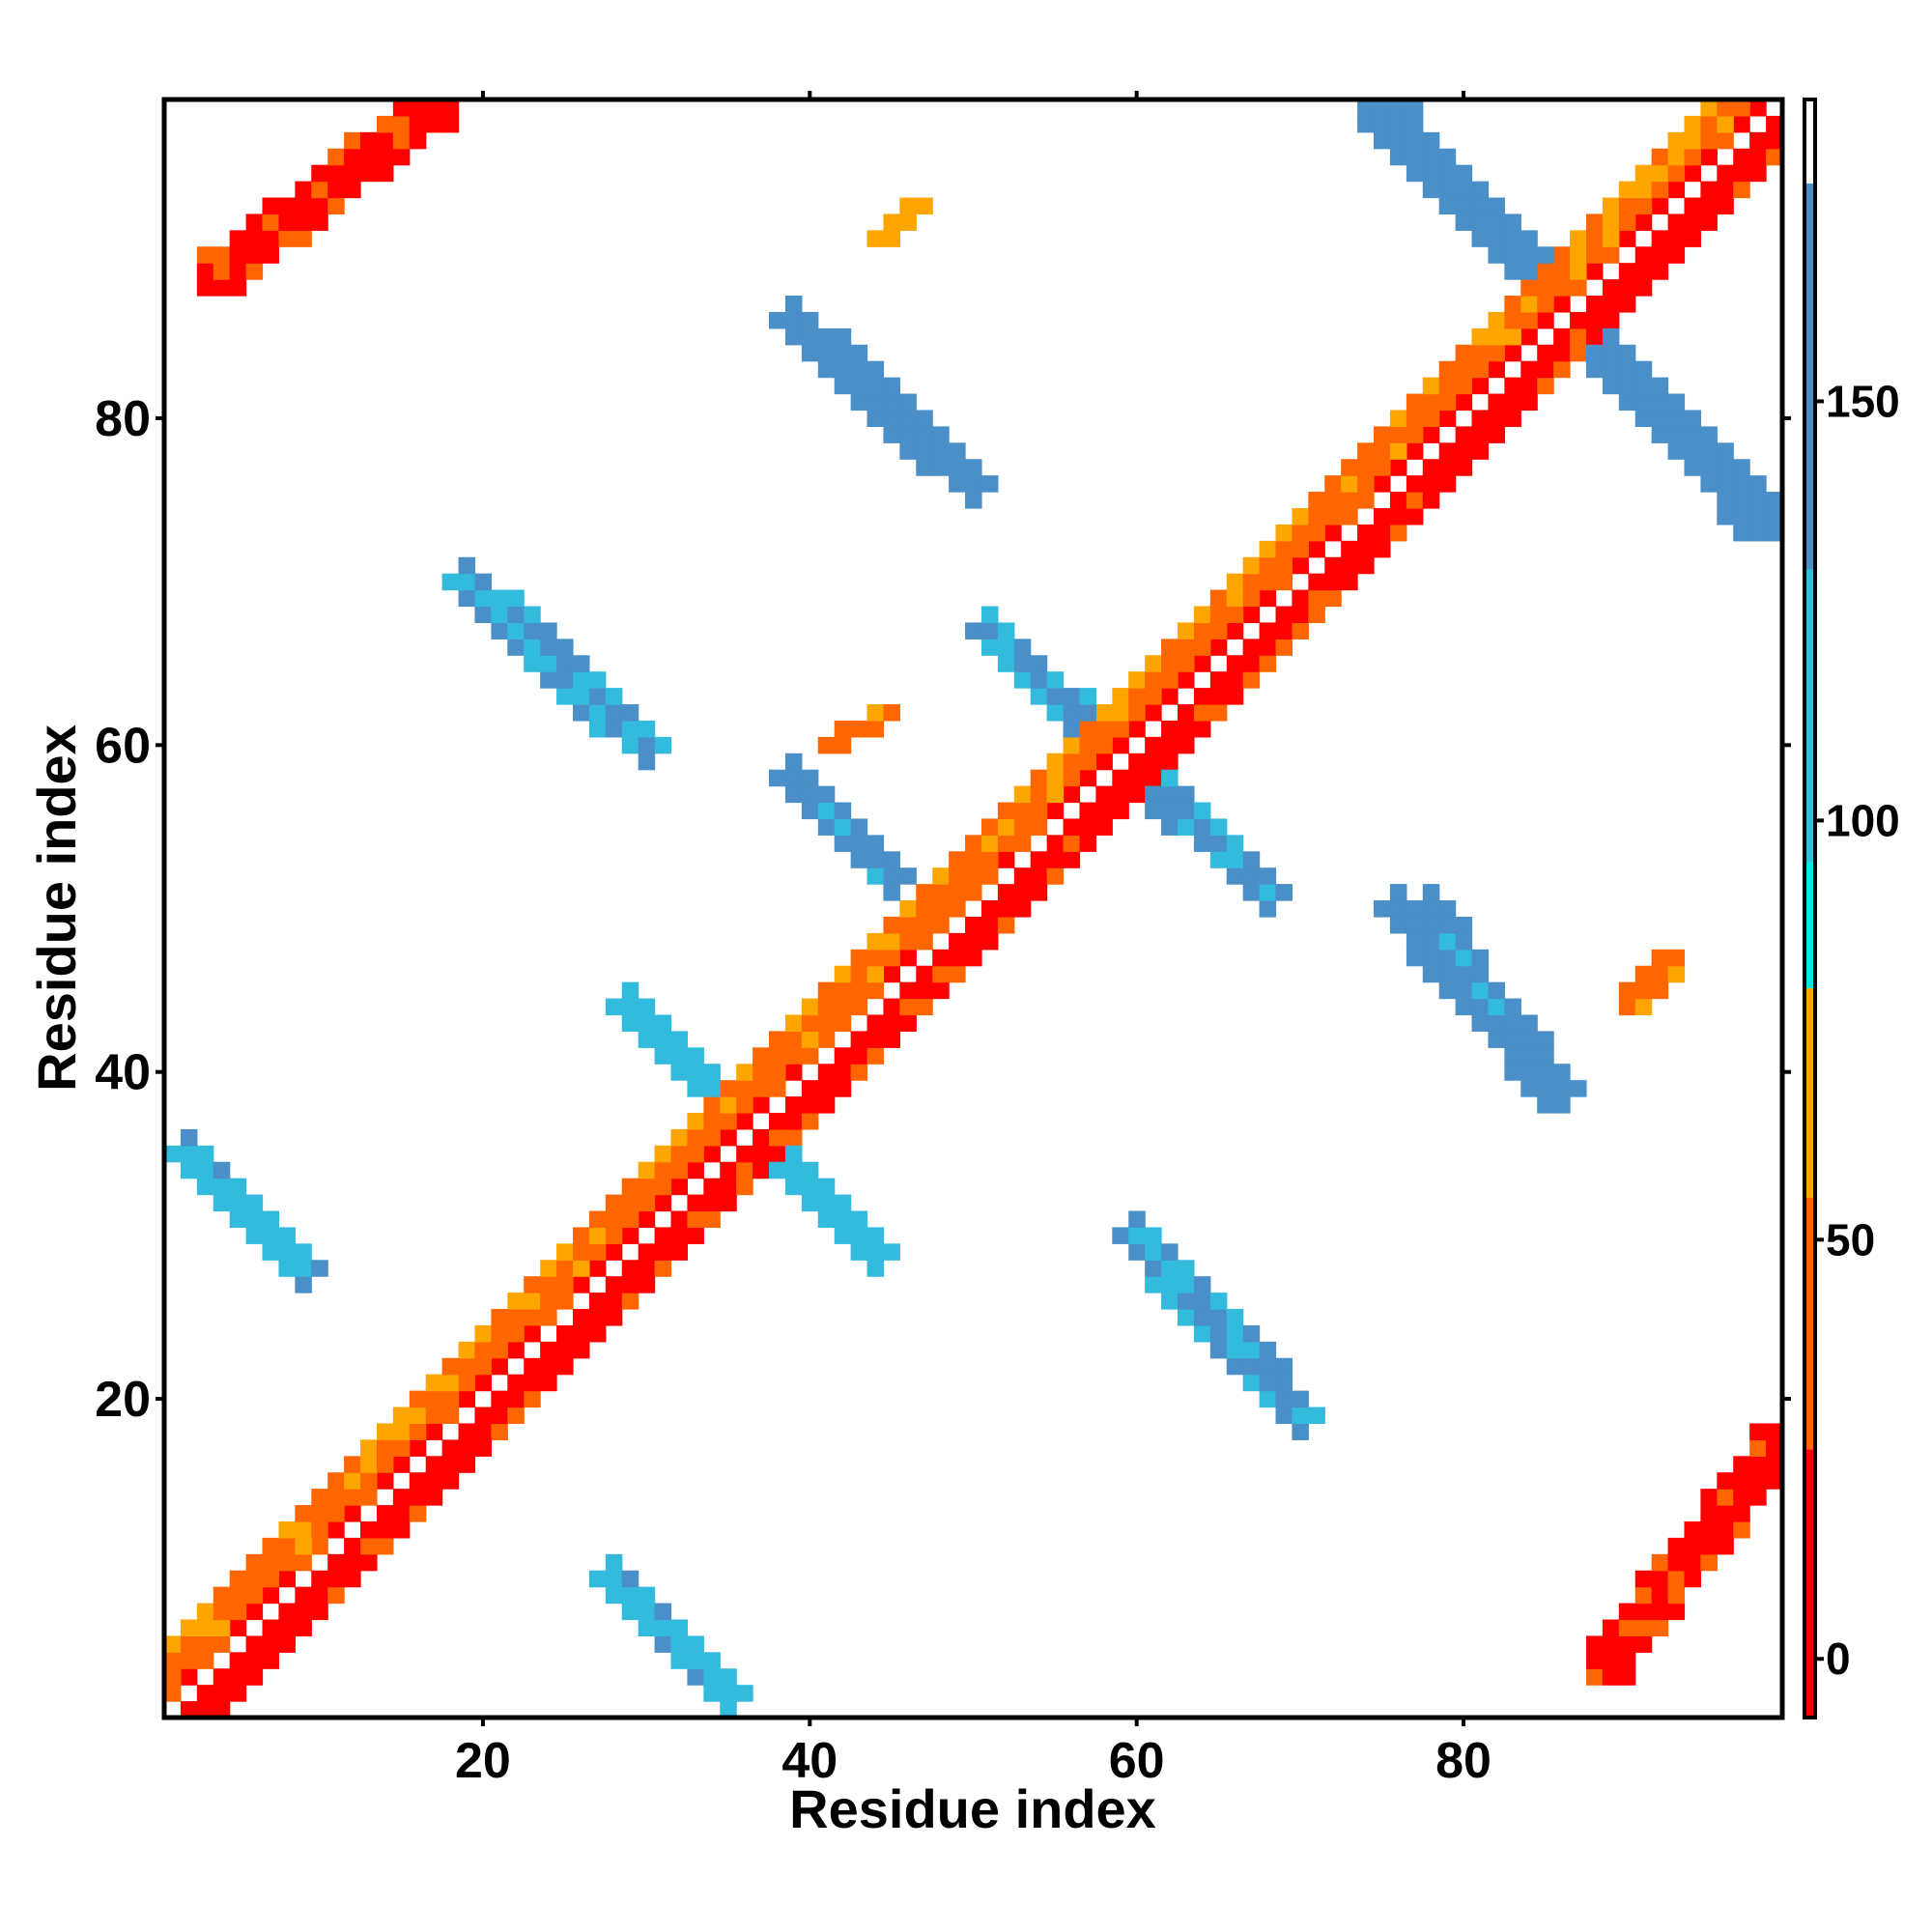  I want to click on colorbar-tick-label: 100, so click(1863, 820).